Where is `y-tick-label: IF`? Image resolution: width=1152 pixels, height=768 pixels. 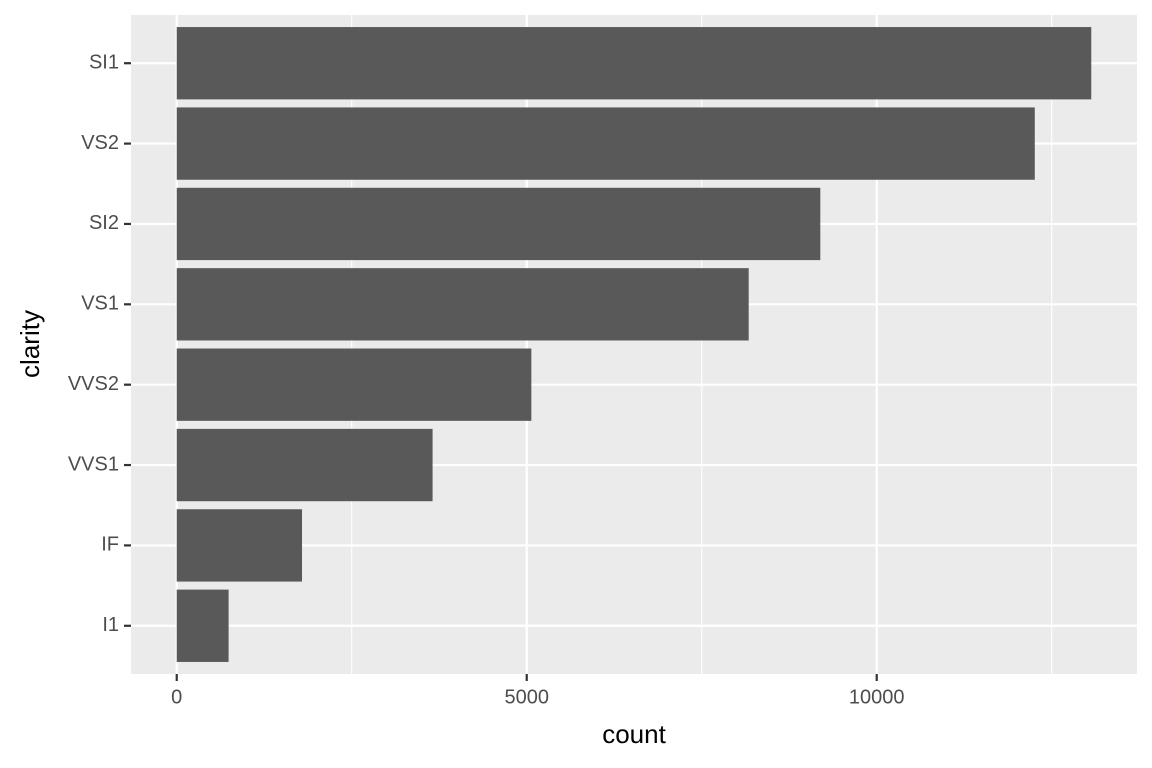 y-tick-label: IF is located at coordinates (110, 545).